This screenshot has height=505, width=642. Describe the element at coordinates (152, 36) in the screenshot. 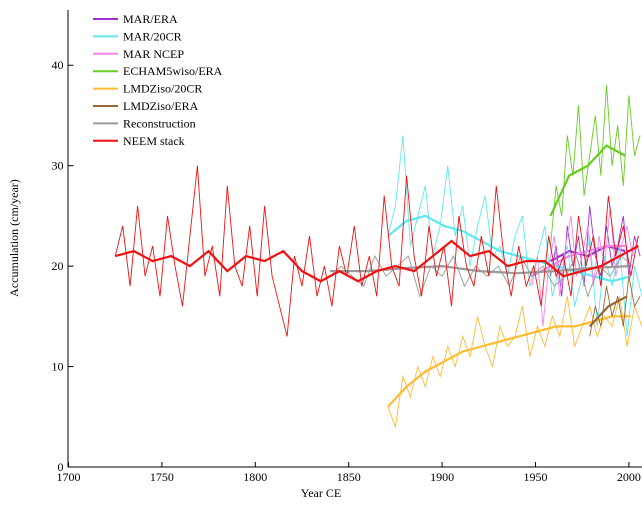

I see `legend-label: MAR/20CR` at that location.